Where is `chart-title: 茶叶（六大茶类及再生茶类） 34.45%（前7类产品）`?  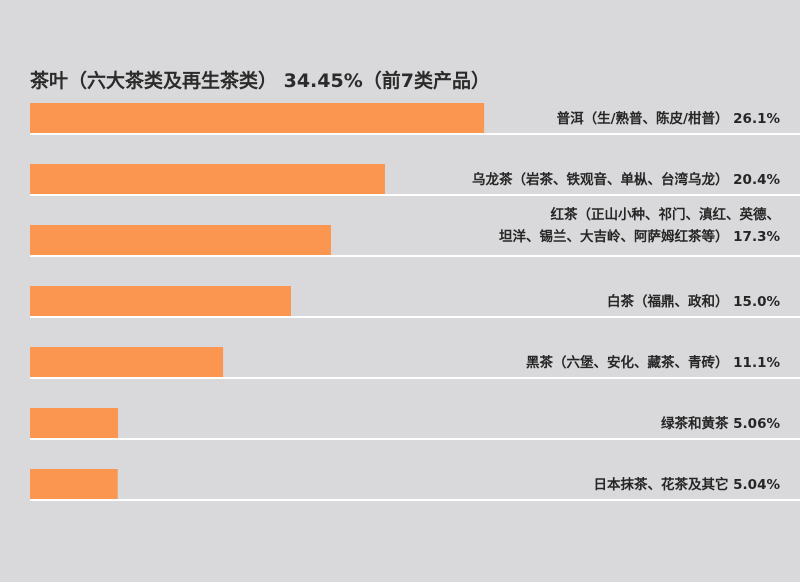 chart-title: 茶叶（六大茶类及再生茶类） 34.45%（前7类产品） is located at coordinates (260, 81).